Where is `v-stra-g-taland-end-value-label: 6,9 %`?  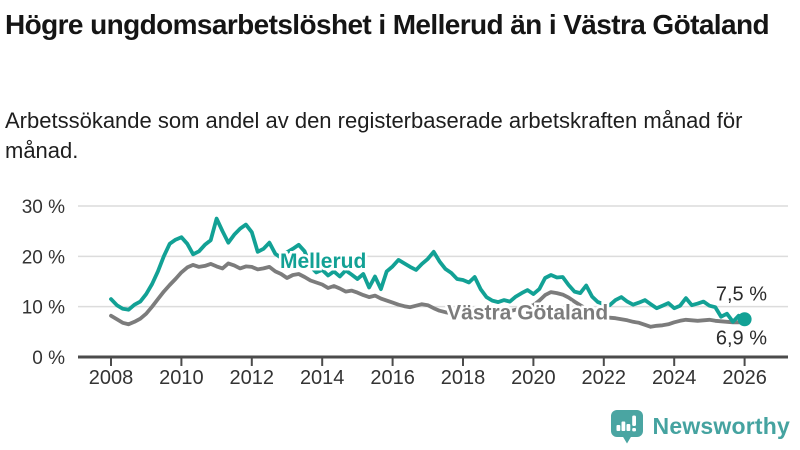
v-stra-g-taland-end-value-label: 6,9 % is located at coordinates (741, 338).